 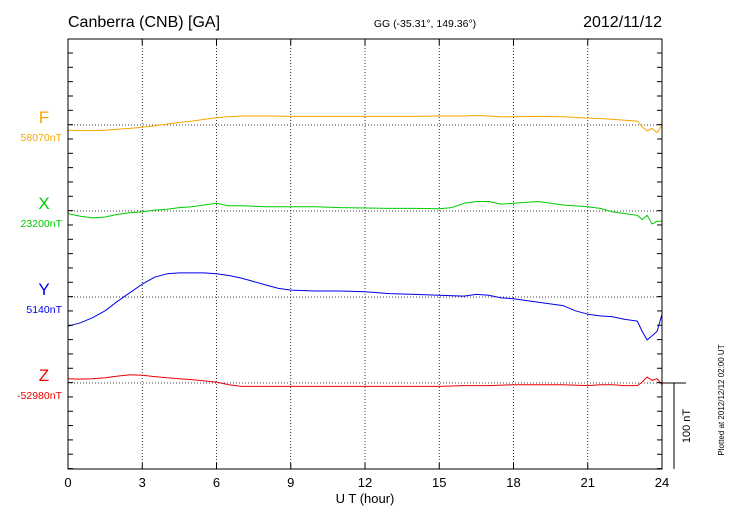 I want to click on series-name-x: X, so click(x=43, y=203).